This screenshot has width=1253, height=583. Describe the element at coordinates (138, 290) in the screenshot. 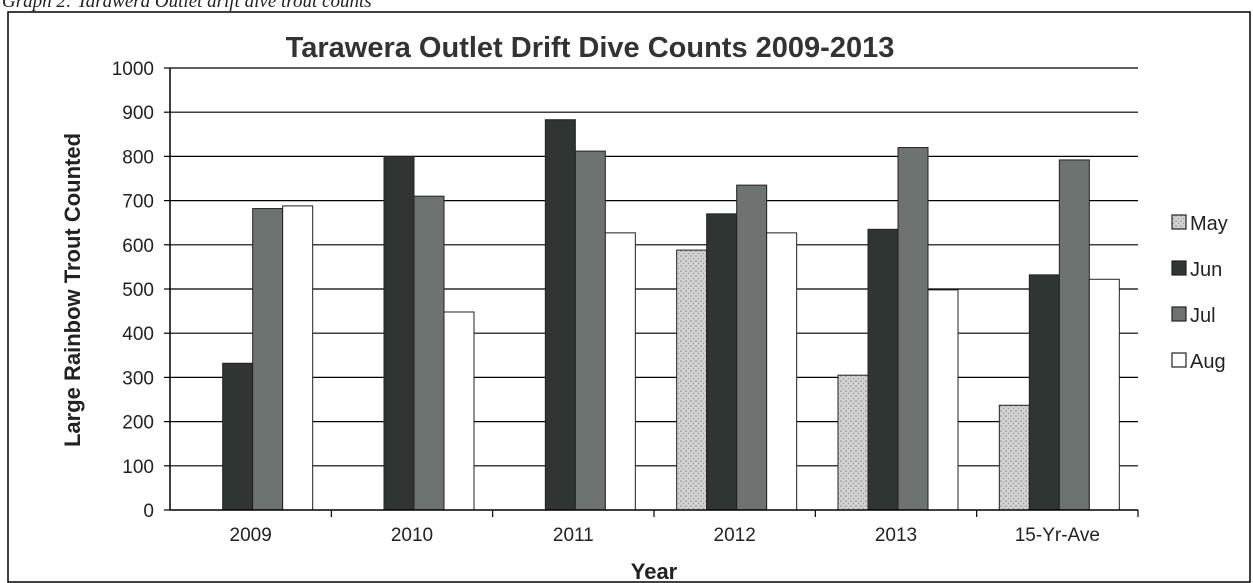

I see `y-tick-label: 500` at that location.